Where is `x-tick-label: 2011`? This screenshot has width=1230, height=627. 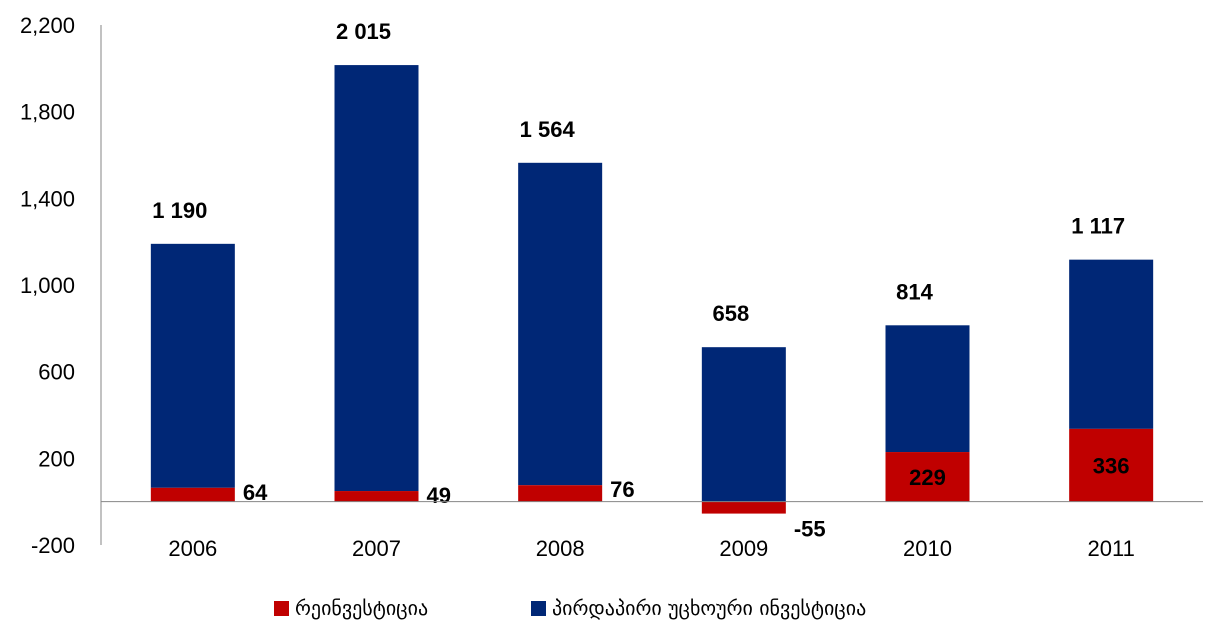
x-tick-label: 2011 is located at coordinates (1111, 548).